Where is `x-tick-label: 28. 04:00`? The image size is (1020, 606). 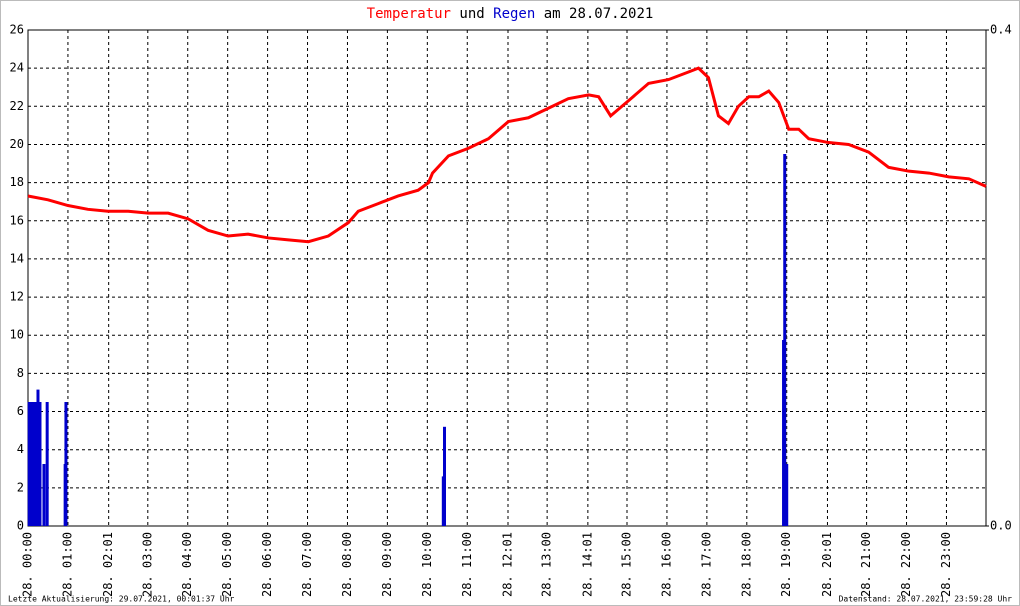 x-tick-label: 28. 04:00 is located at coordinates (187, 564).